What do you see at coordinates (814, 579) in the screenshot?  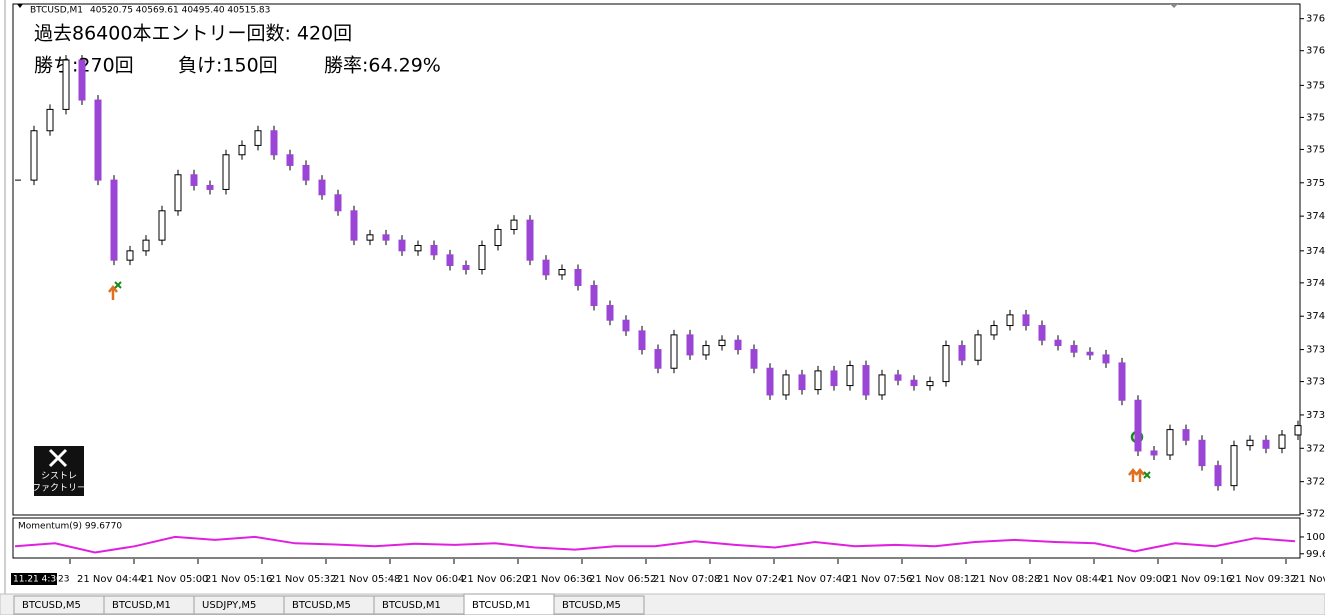 I see `x-tick-label: 21 Nov 07:40` at bounding box center [814, 579].